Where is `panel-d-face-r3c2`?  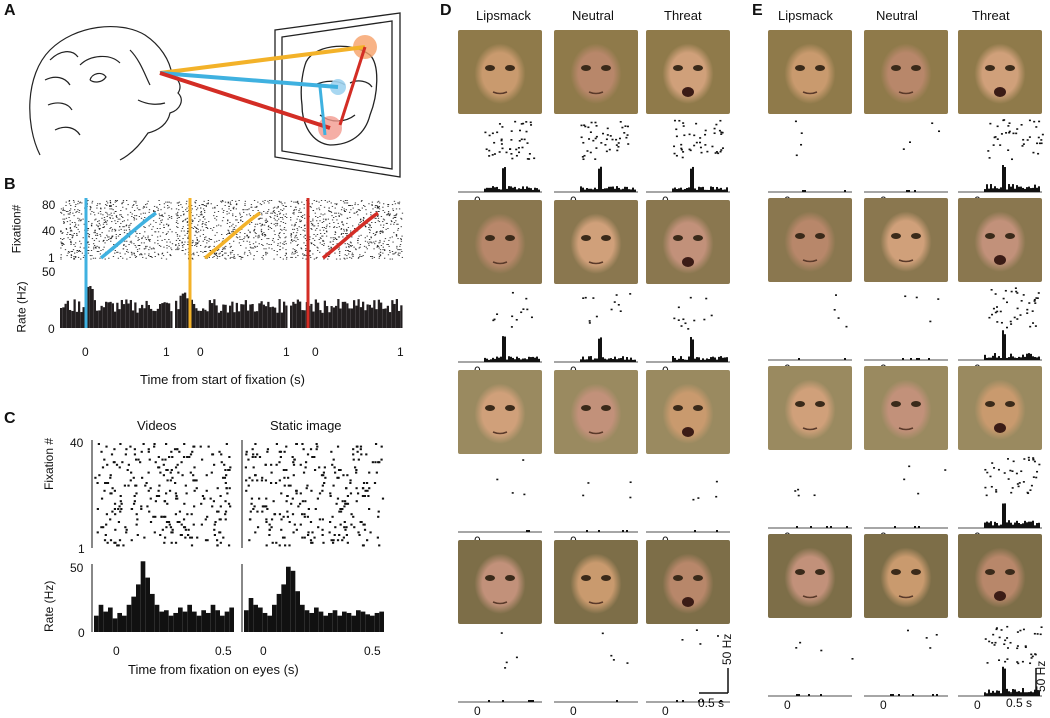
panel-d-face-r3c2 is located at coordinates (596, 412).